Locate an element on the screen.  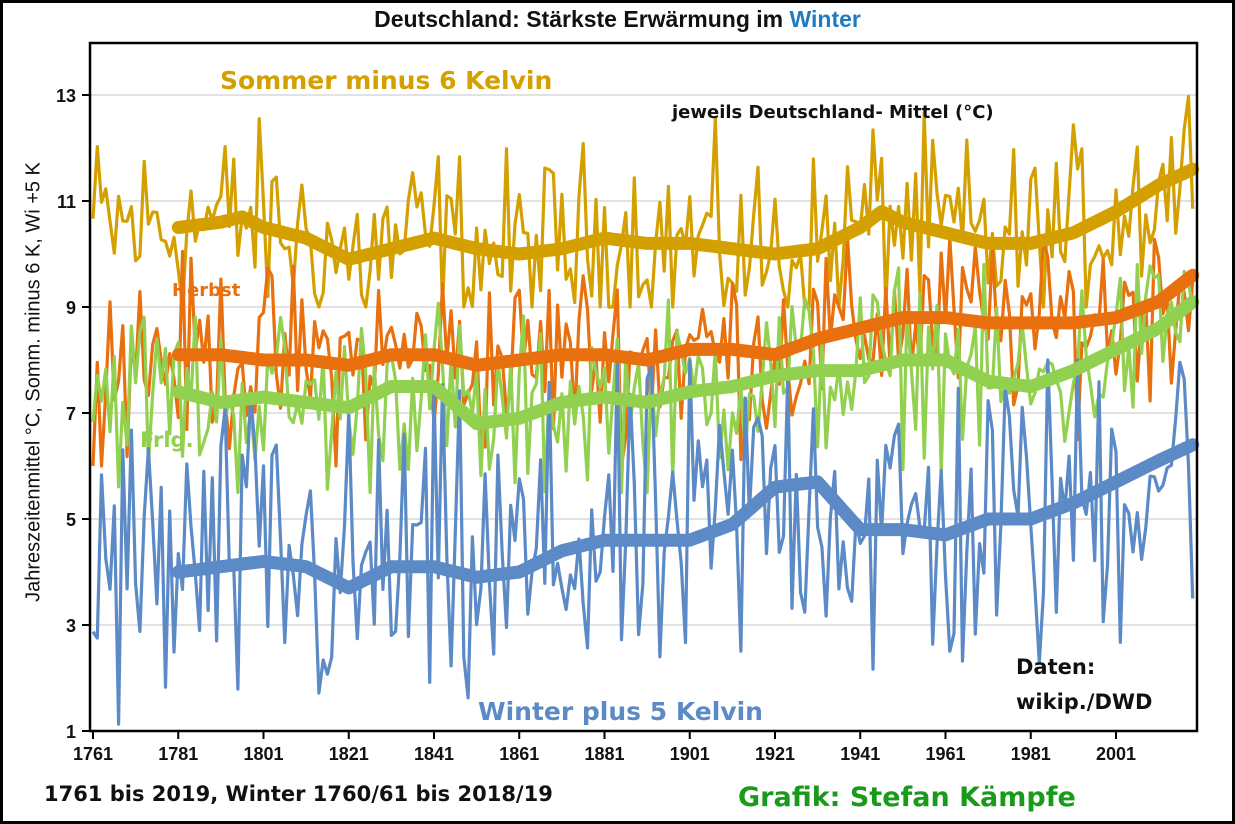
x-tick-label: 1761 is located at coordinates (93, 754).